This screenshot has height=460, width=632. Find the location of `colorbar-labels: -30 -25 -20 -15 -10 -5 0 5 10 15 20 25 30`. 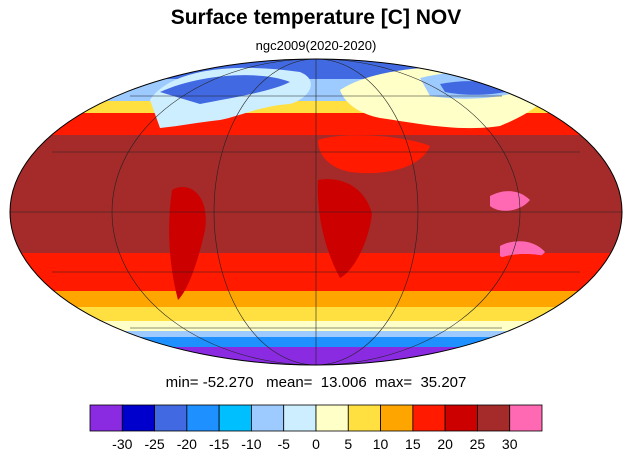

colorbar-labels: -30 -25 -20 -15 -10 -5 0 5 10 15 20 25 30 is located at coordinates (316, 446).